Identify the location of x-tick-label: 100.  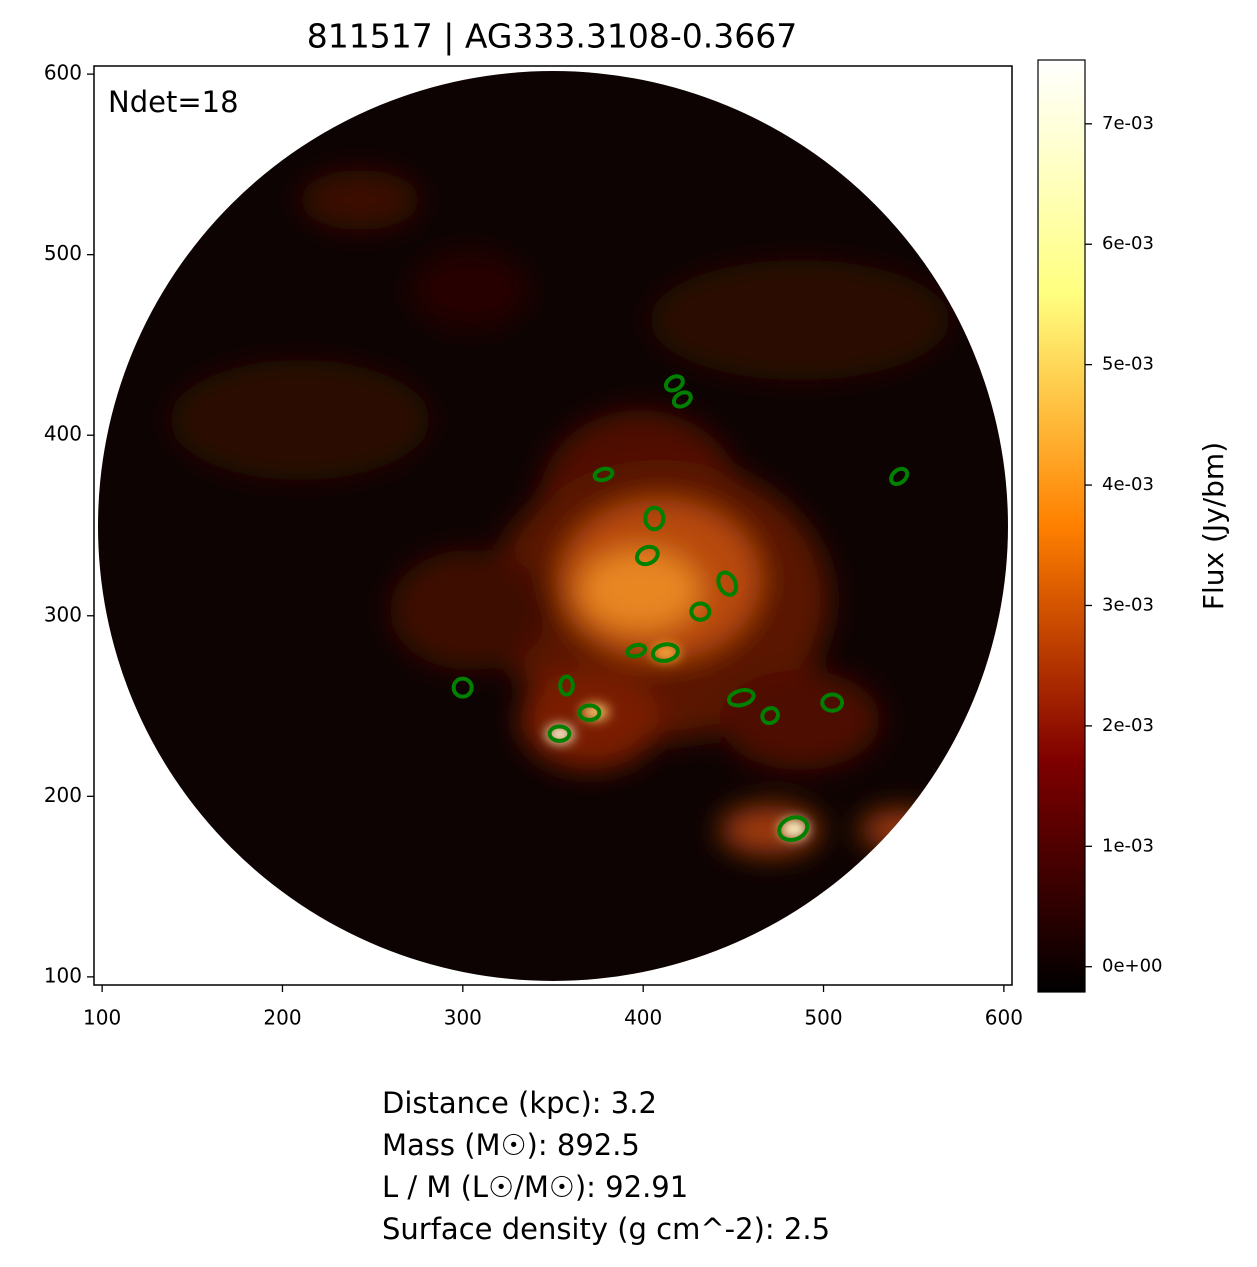
(102, 1018).